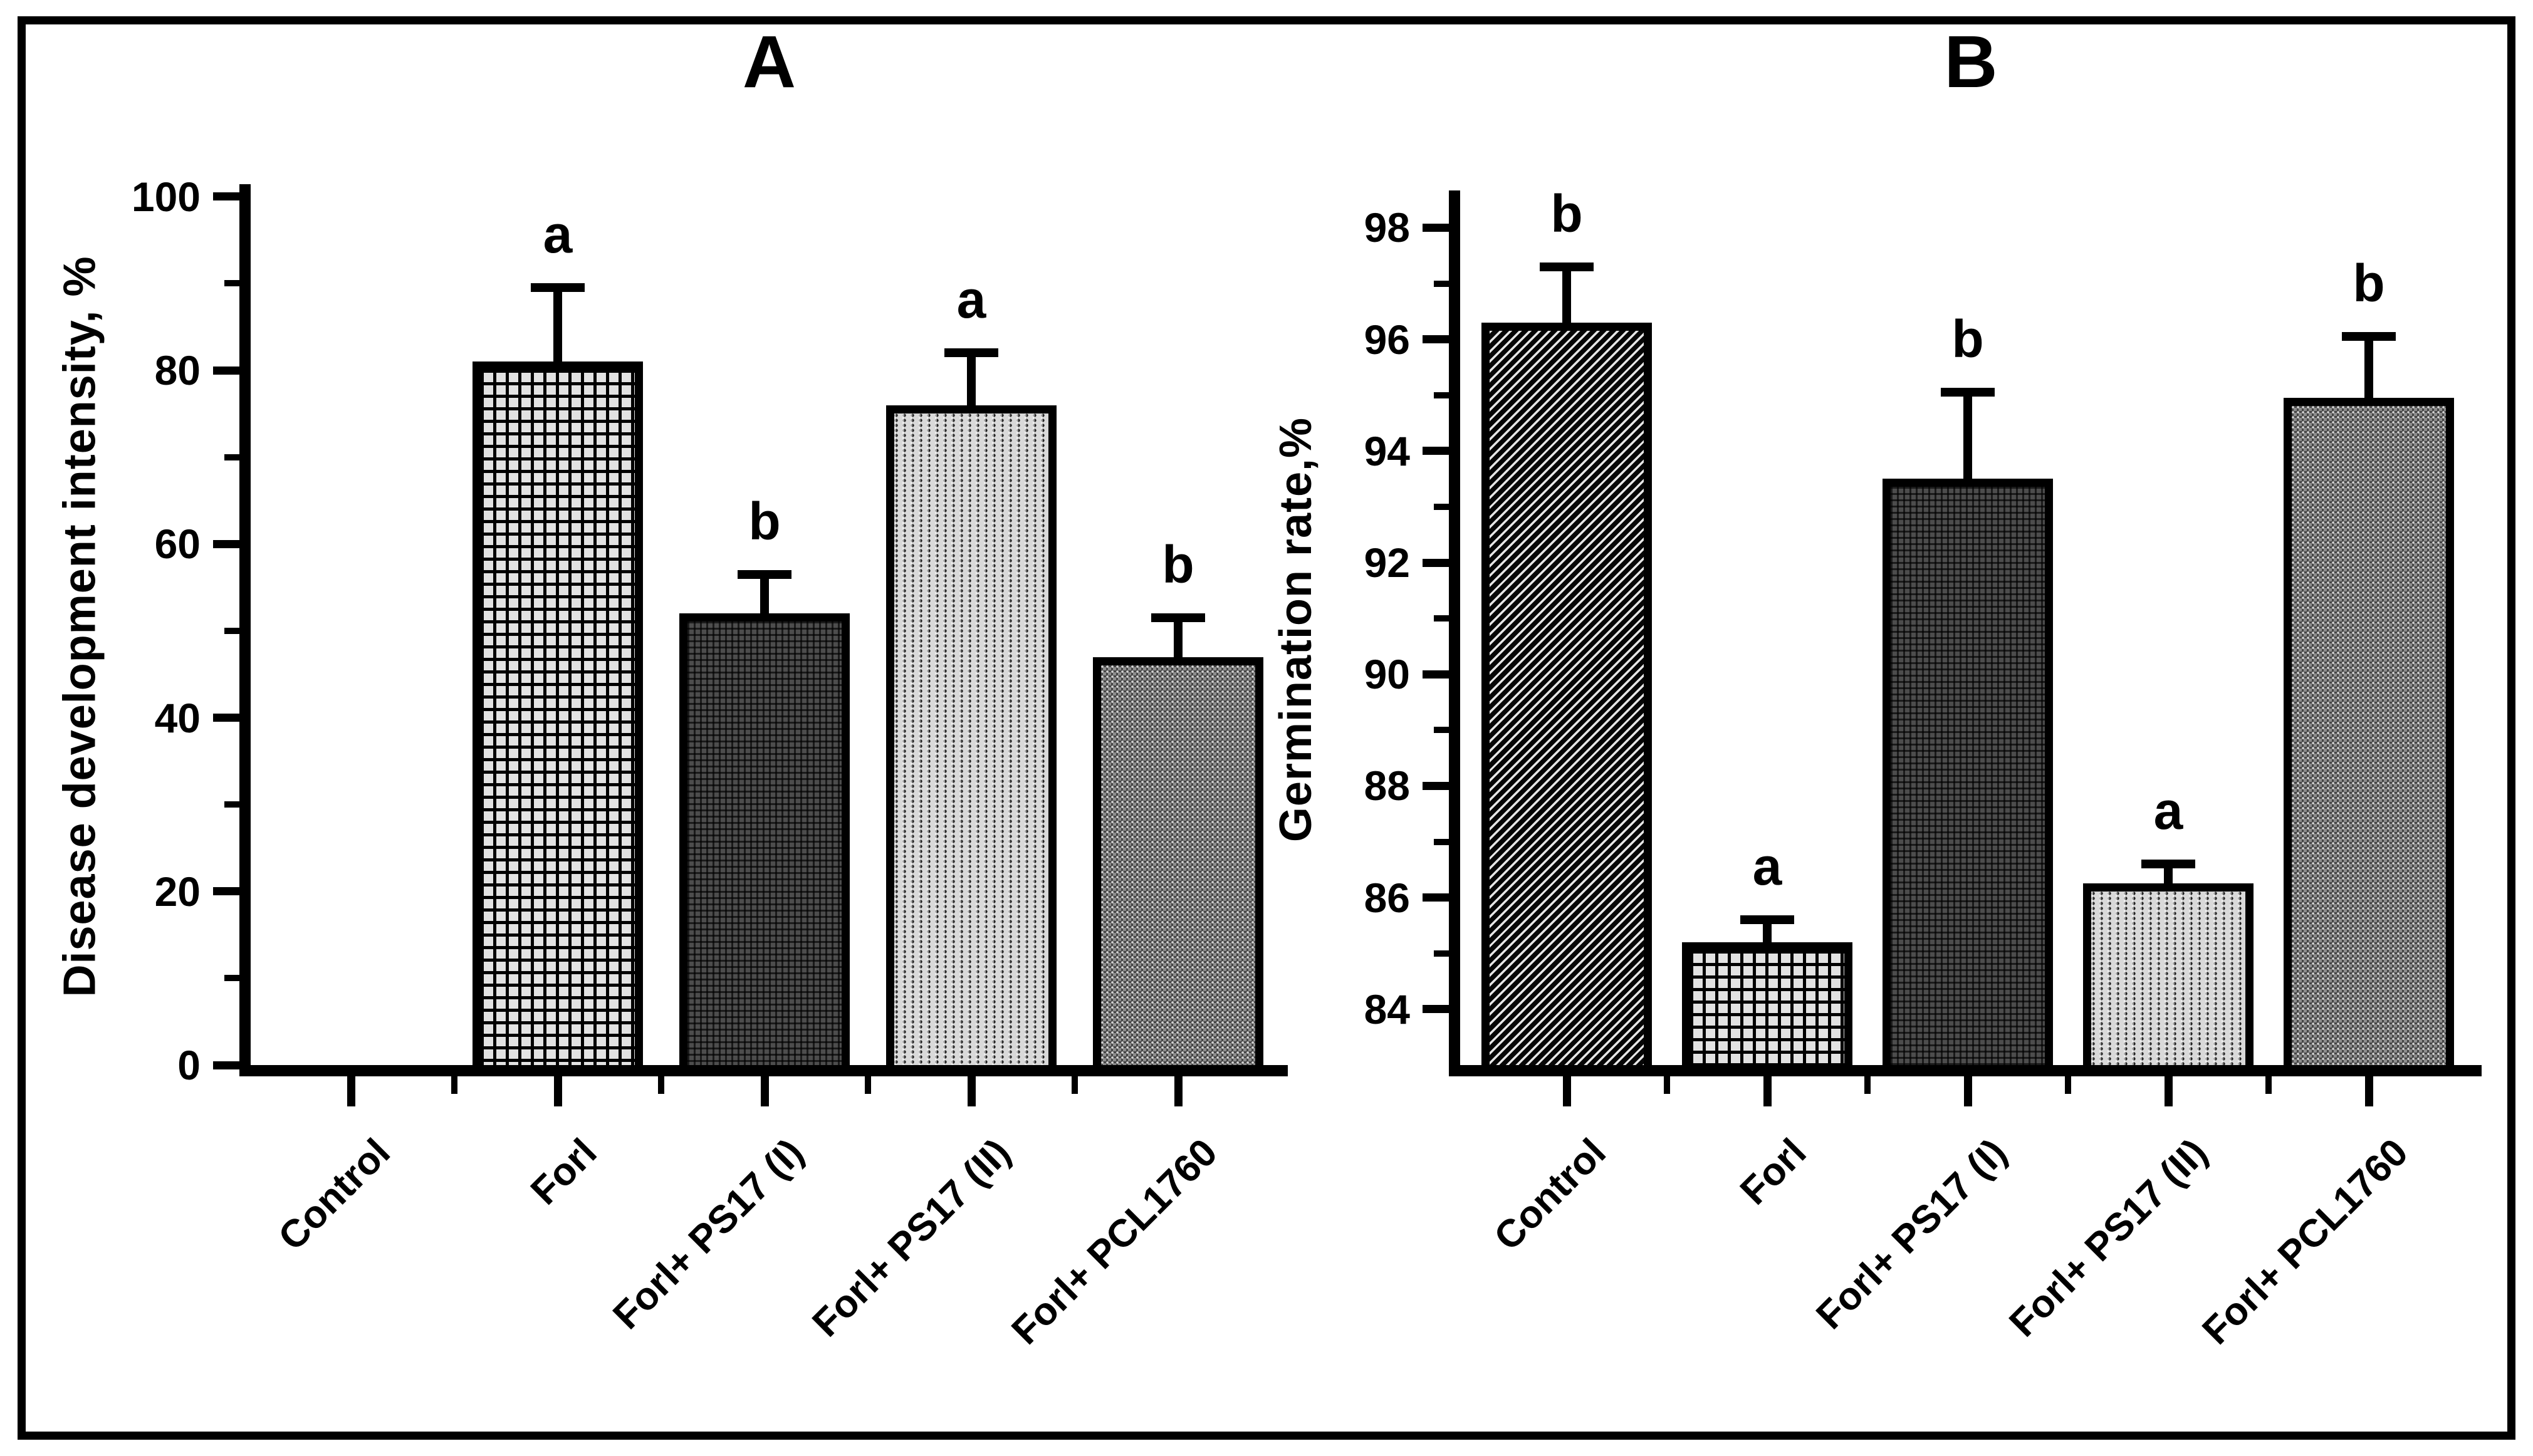 The width and height of the screenshot is (2533, 1456). What do you see at coordinates (1387, 340) in the screenshot?
I see `panel-b-y-tick-label: 96` at bounding box center [1387, 340].